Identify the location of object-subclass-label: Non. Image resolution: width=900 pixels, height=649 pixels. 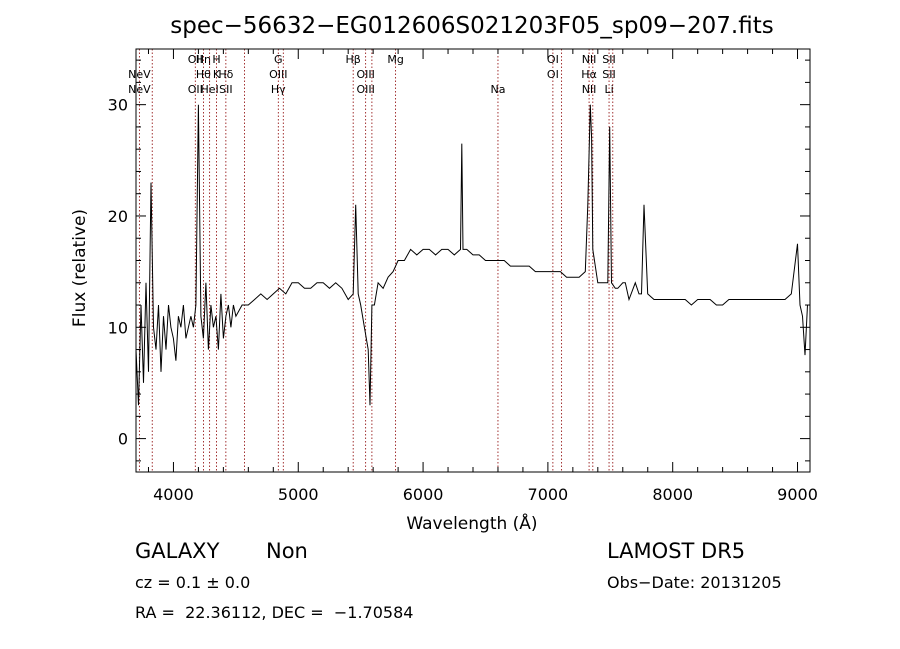
(287, 551).